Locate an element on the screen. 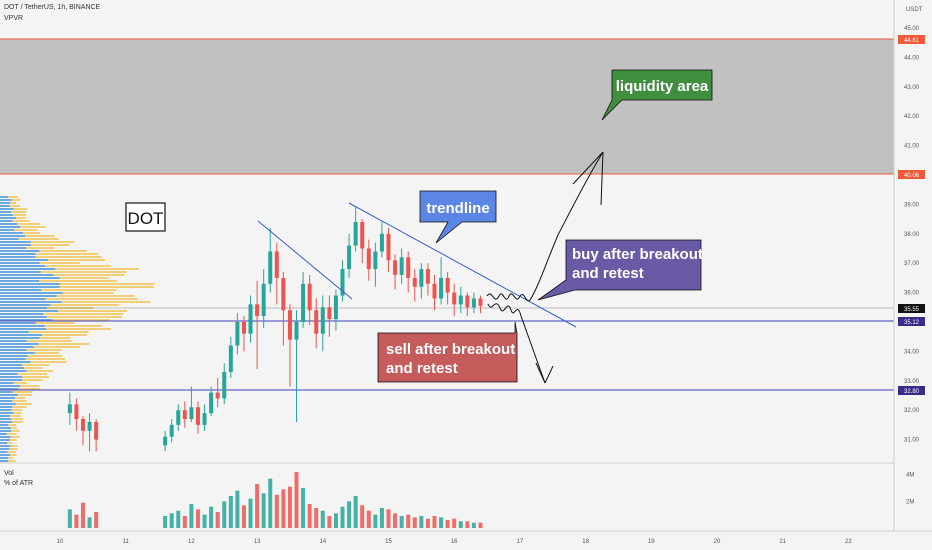 The image size is (932, 550). volume-axis: 4M 2M is located at coordinates (910, 489).